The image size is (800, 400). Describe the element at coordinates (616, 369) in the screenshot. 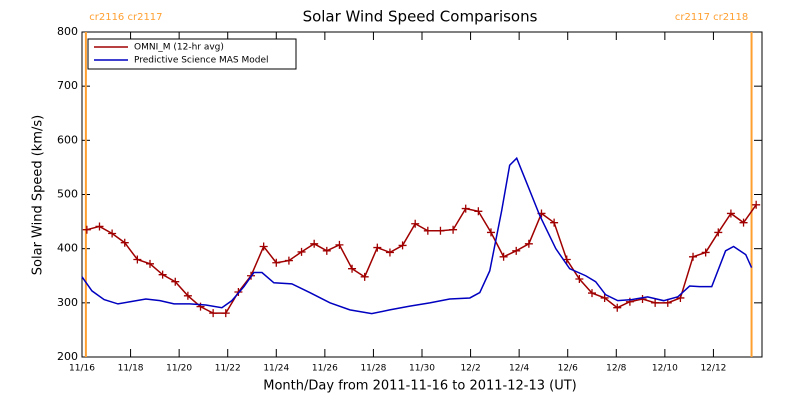

I see `x-tick-label: 12/8` at that location.